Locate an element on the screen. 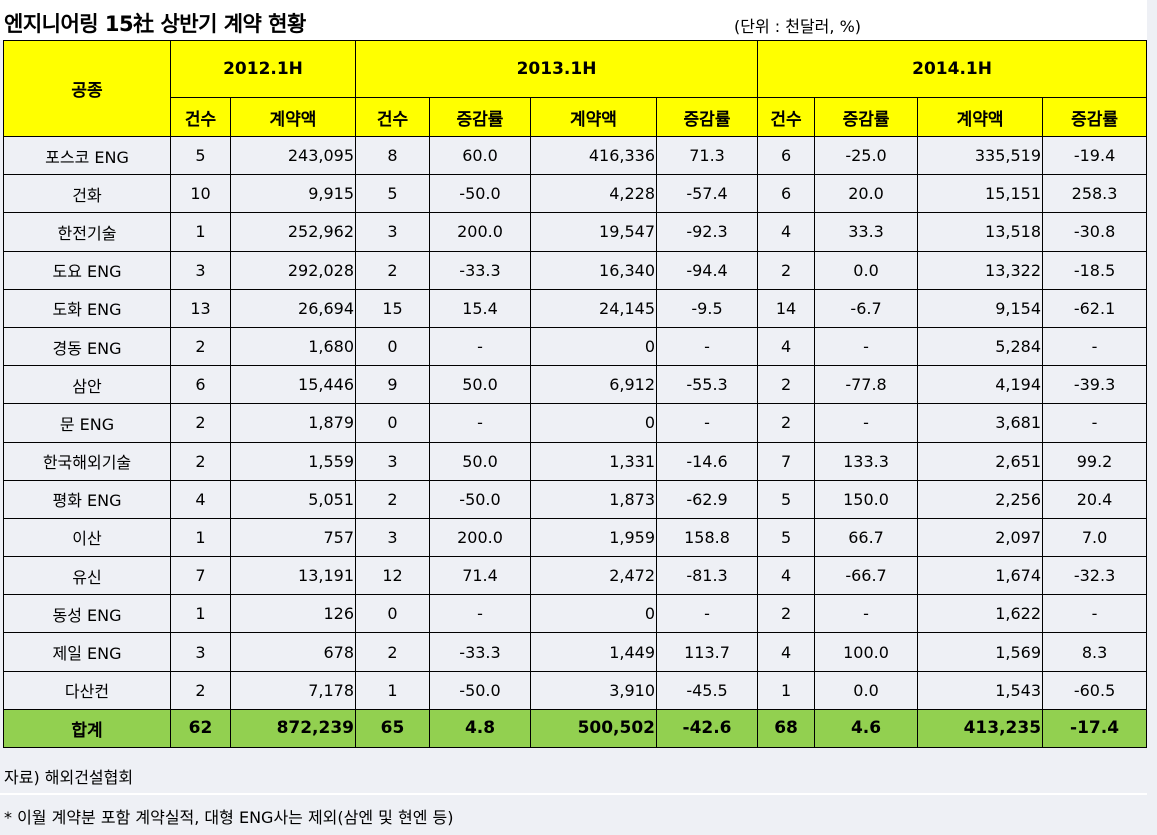 This screenshot has height=835, width=1157. cell-amount-2012: 126 is located at coordinates (293, 614).